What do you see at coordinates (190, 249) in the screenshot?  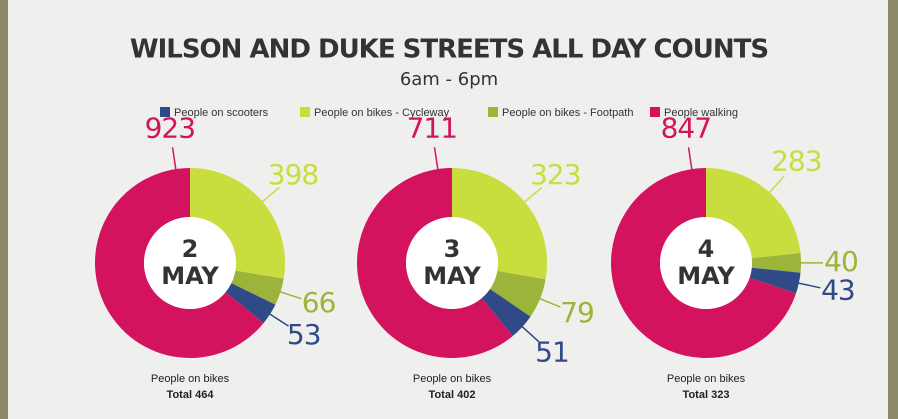 I see `center-day: 2` at bounding box center [190, 249].